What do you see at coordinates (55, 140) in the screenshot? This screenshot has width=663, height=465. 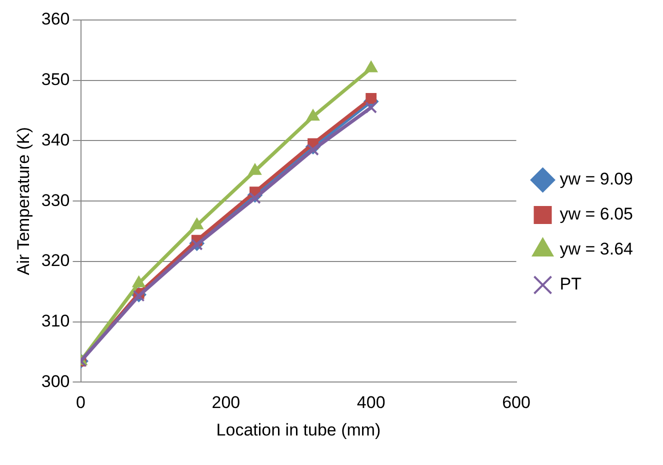 I see `y-tick-label: 340` at bounding box center [55, 140].